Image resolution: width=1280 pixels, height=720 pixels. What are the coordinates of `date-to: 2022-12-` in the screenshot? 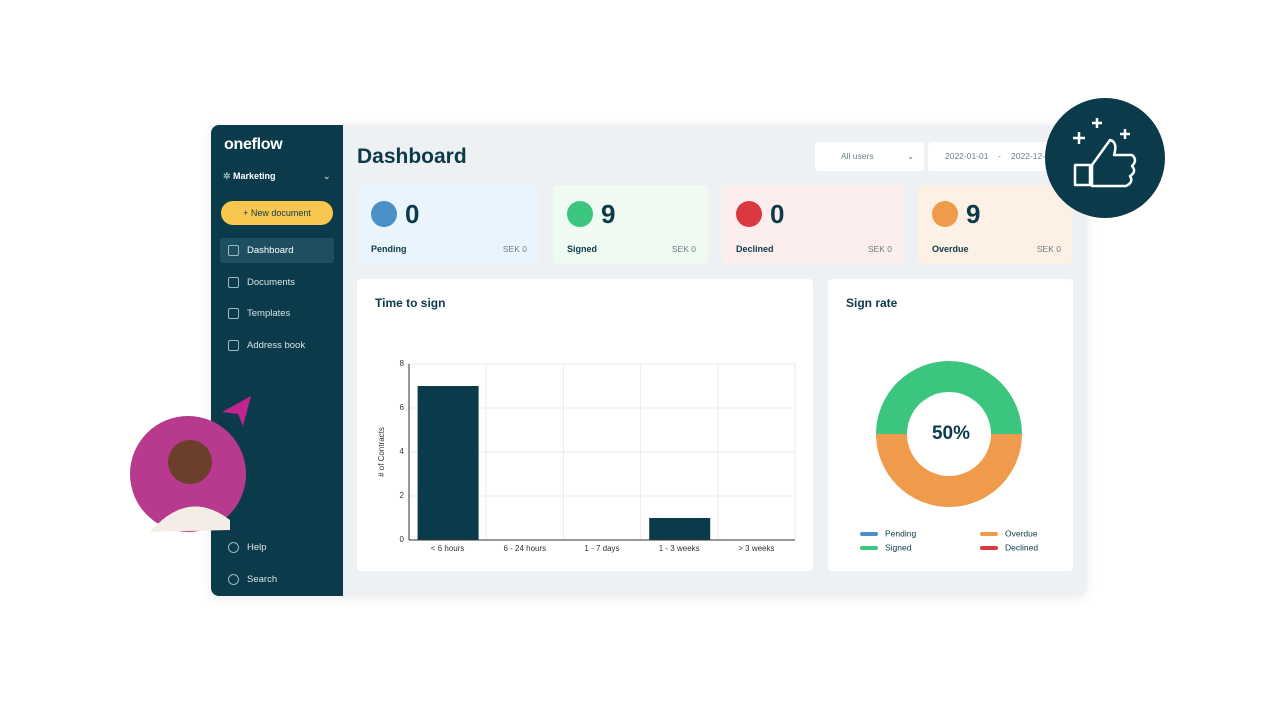 It's located at (1028, 156).